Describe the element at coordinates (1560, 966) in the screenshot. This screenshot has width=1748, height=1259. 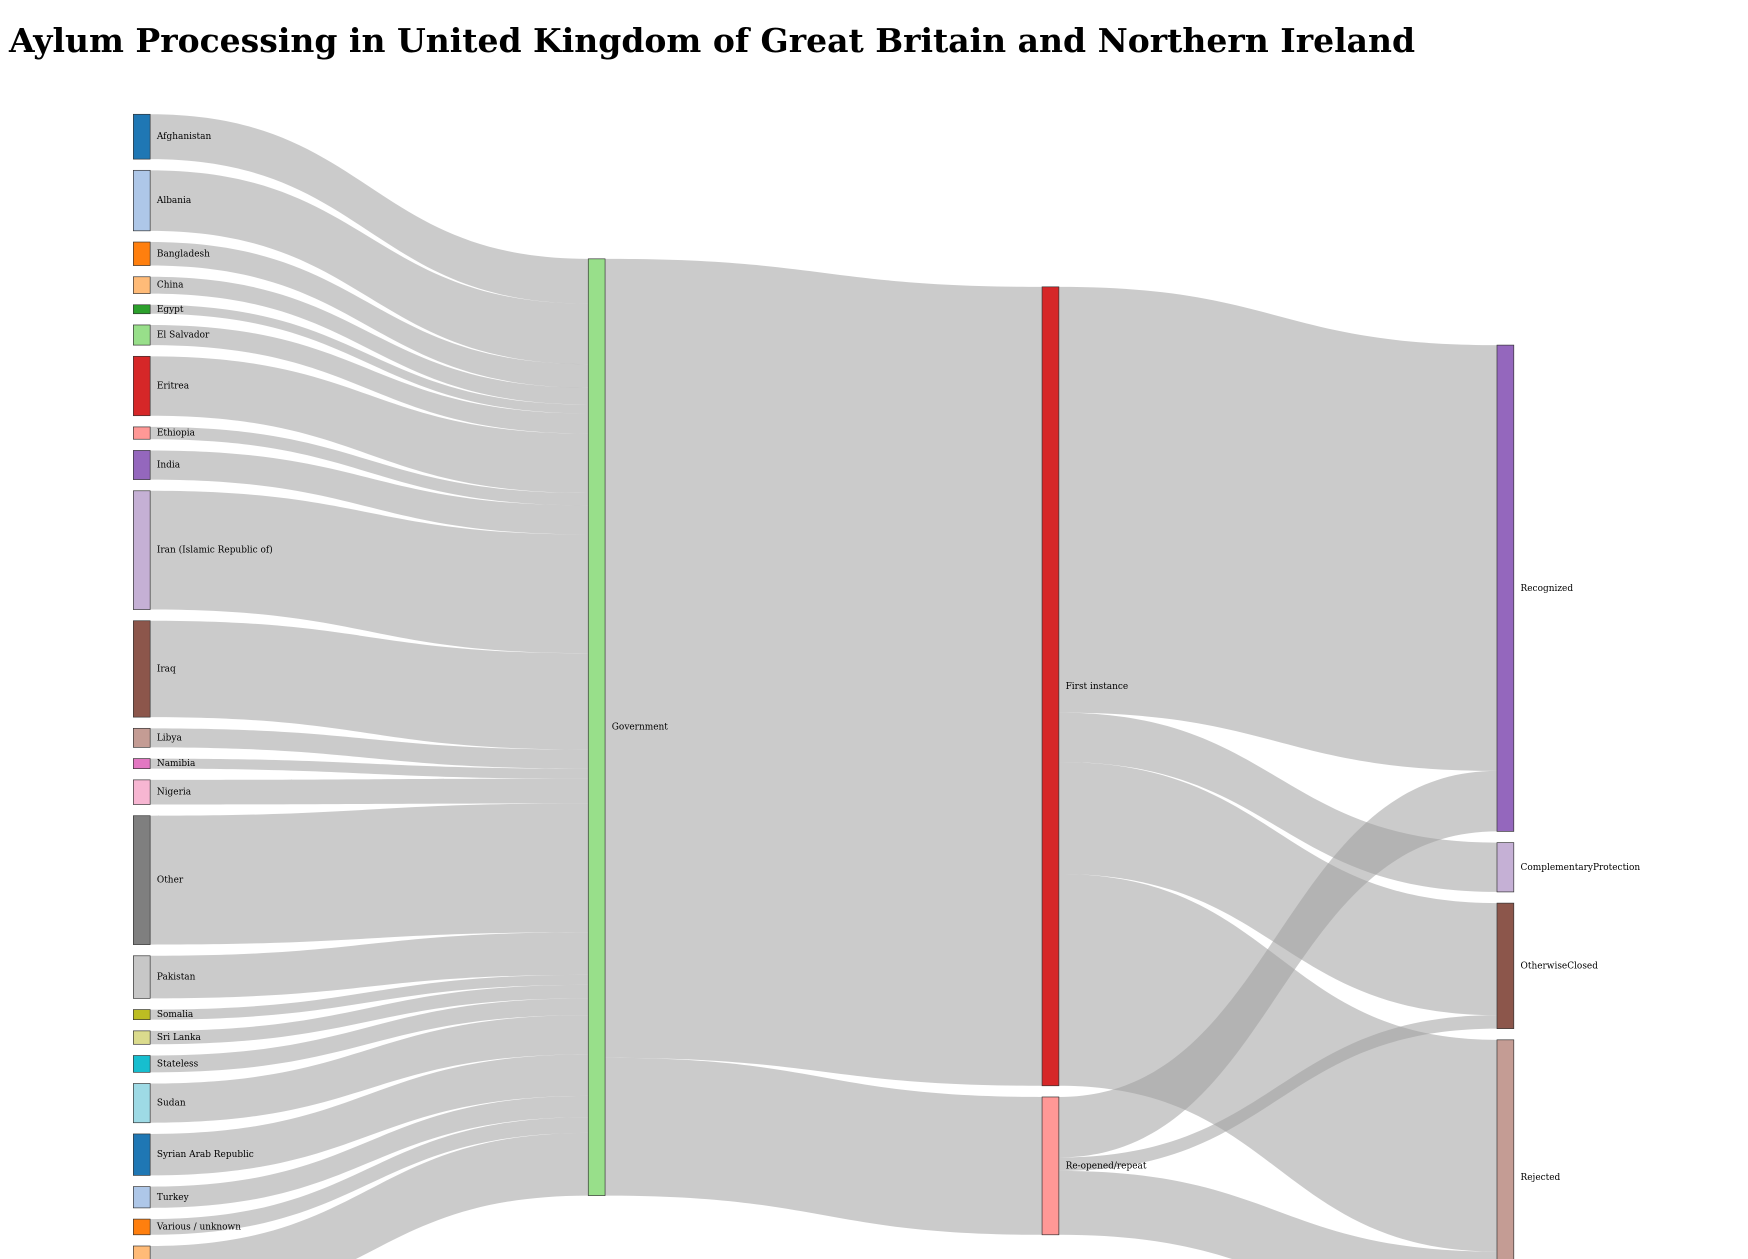
I see `node-label: OtherwiseClosed` at that location.